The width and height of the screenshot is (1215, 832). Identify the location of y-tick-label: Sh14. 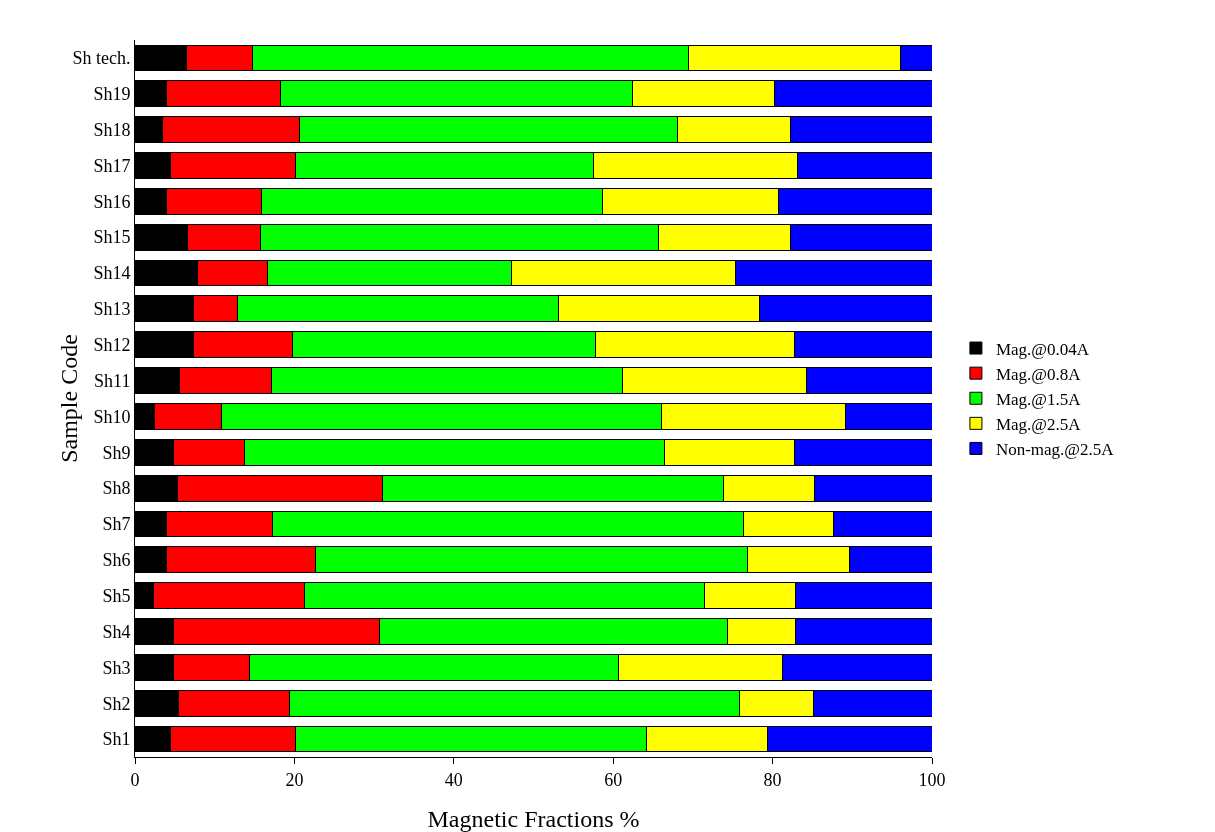
(112, 273).